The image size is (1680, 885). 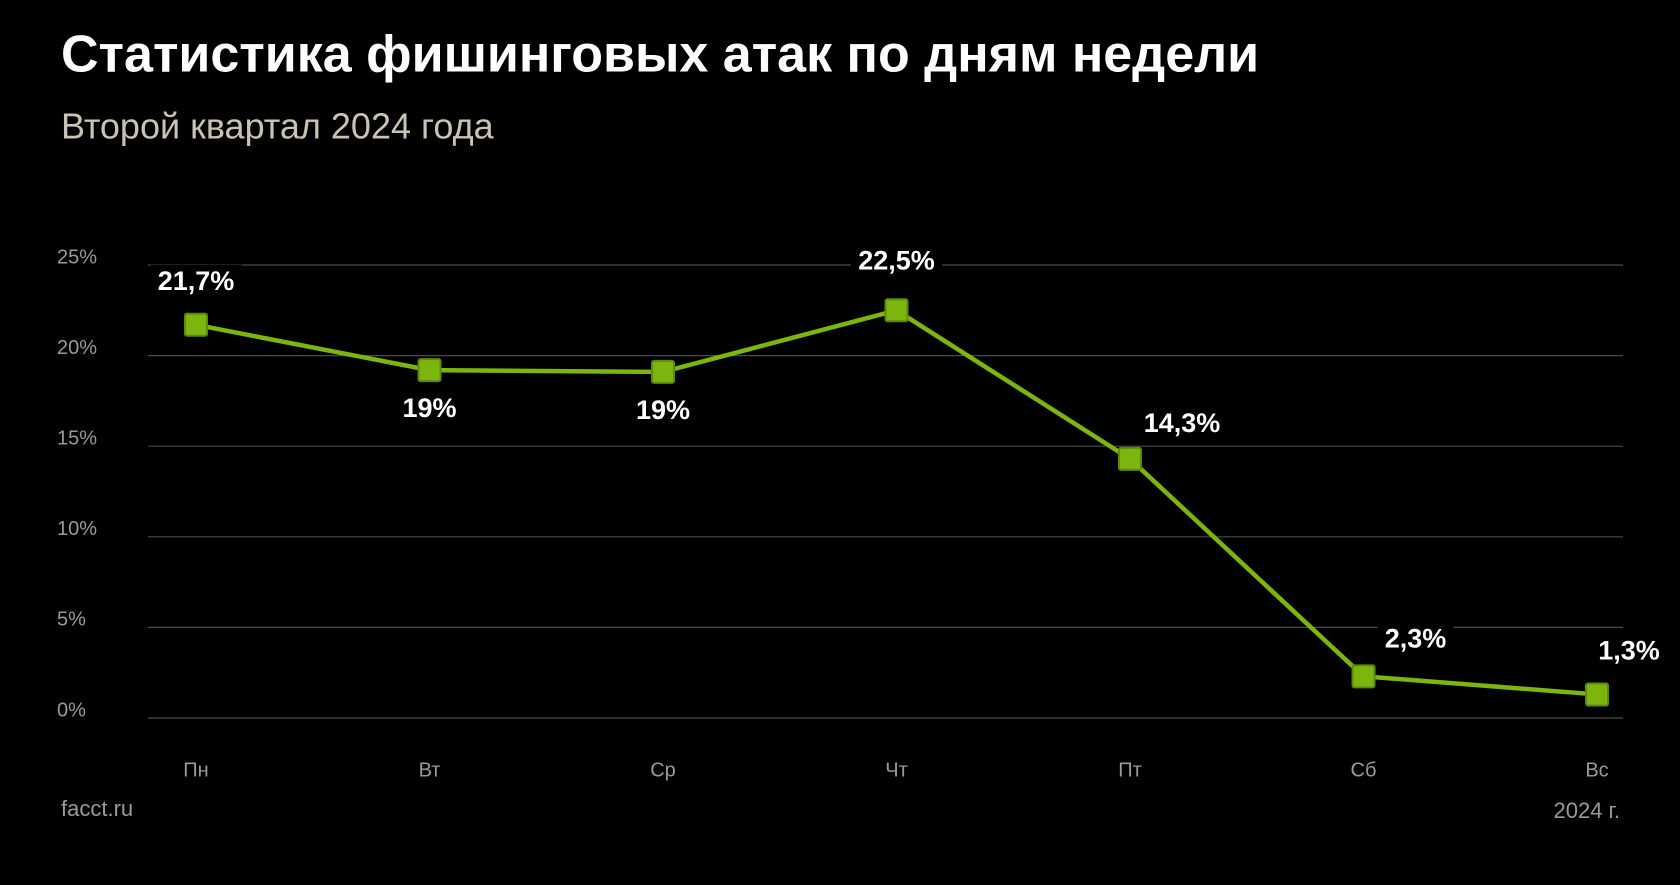 What do you see at coordinates (77, 438) in the screenshot?
I see `y-tick-label: 15%` at bounding box center [77, 438].